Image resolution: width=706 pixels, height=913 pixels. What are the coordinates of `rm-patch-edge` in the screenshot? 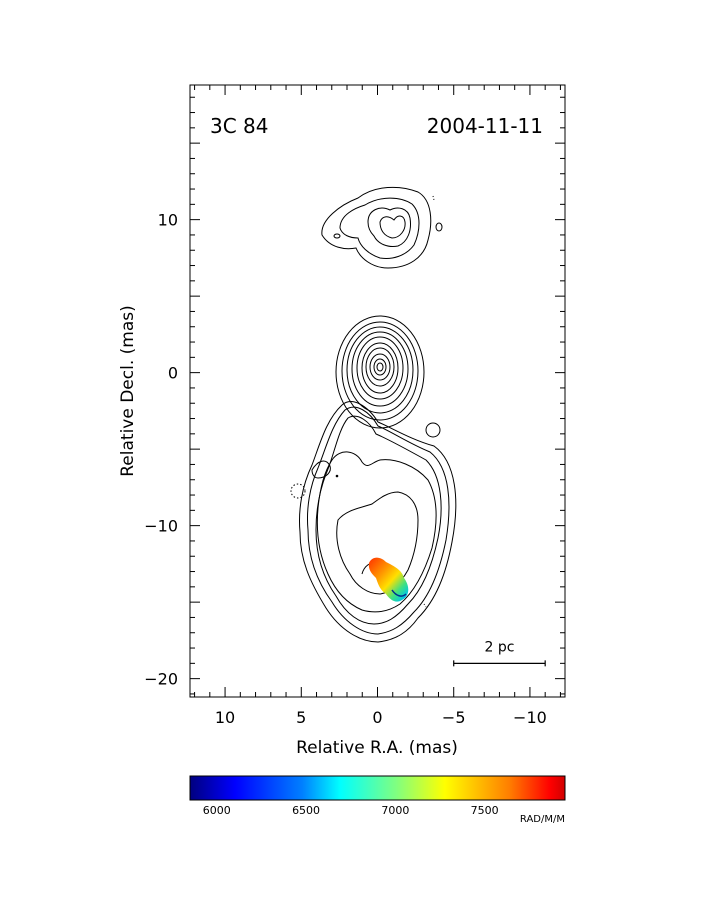 It's located at (399, 593).